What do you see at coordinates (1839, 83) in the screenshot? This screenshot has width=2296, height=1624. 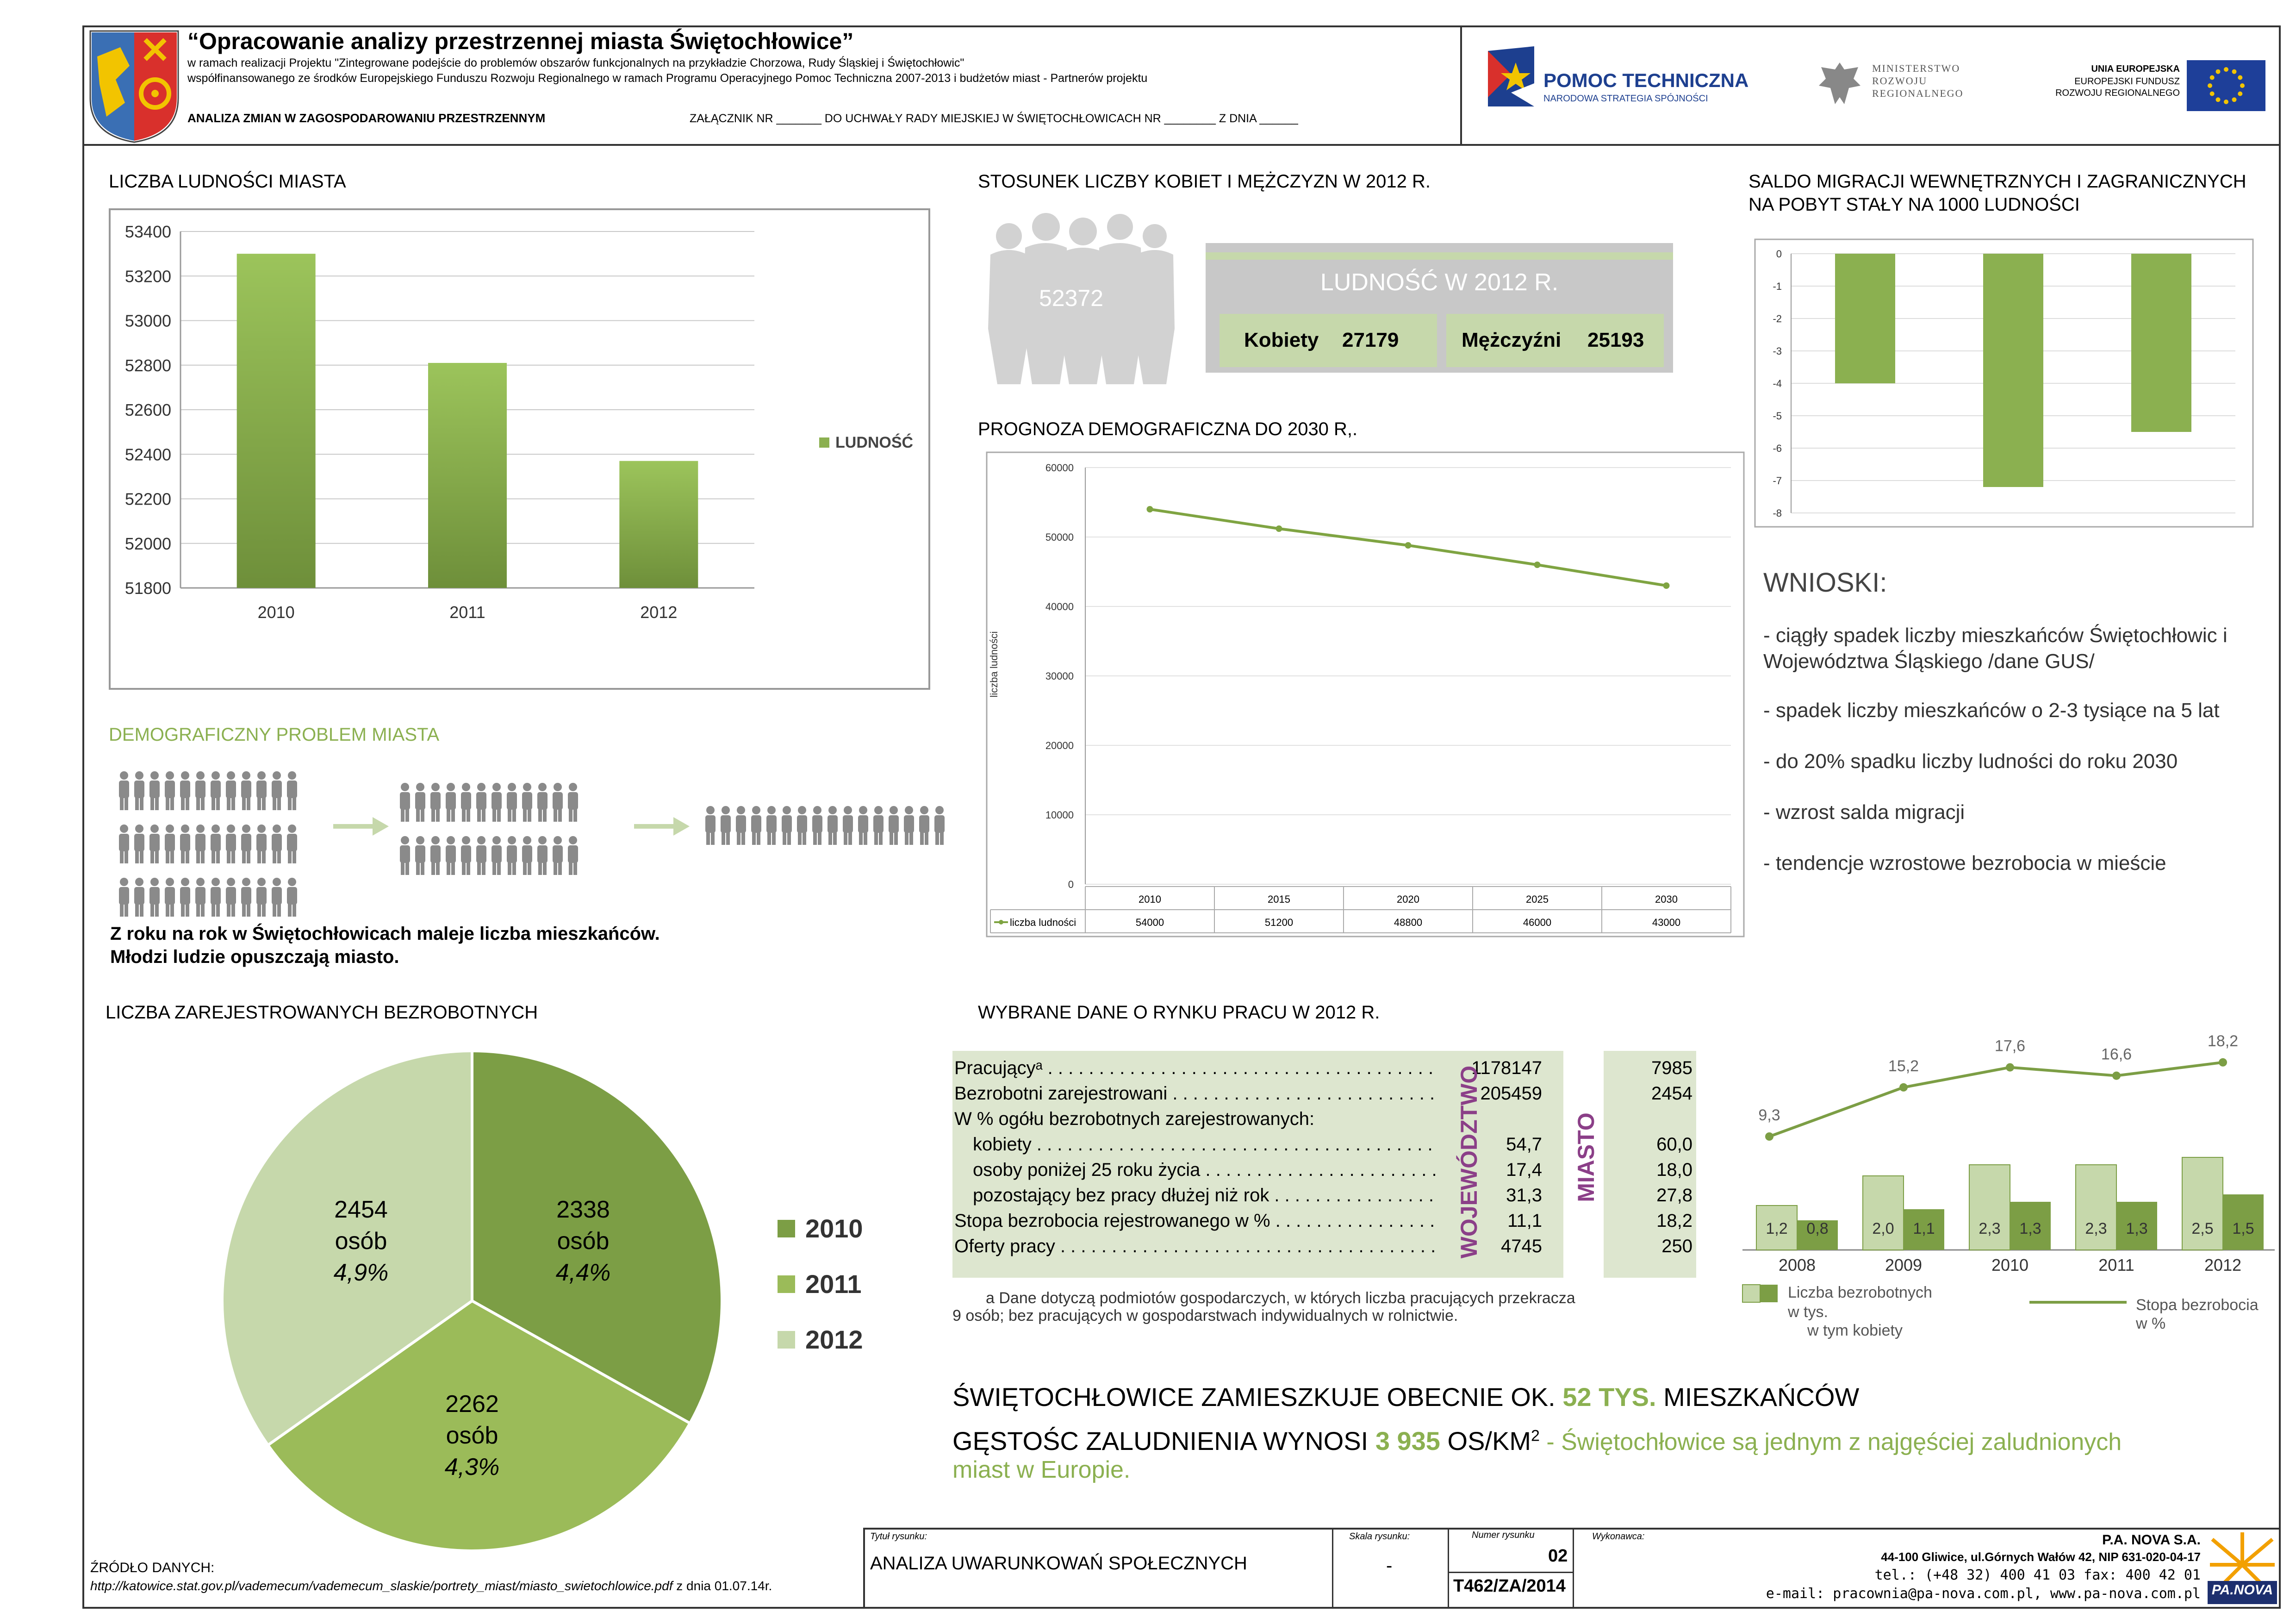 I see `eagle-emblem-icon` at bounding box center [1839, 83].